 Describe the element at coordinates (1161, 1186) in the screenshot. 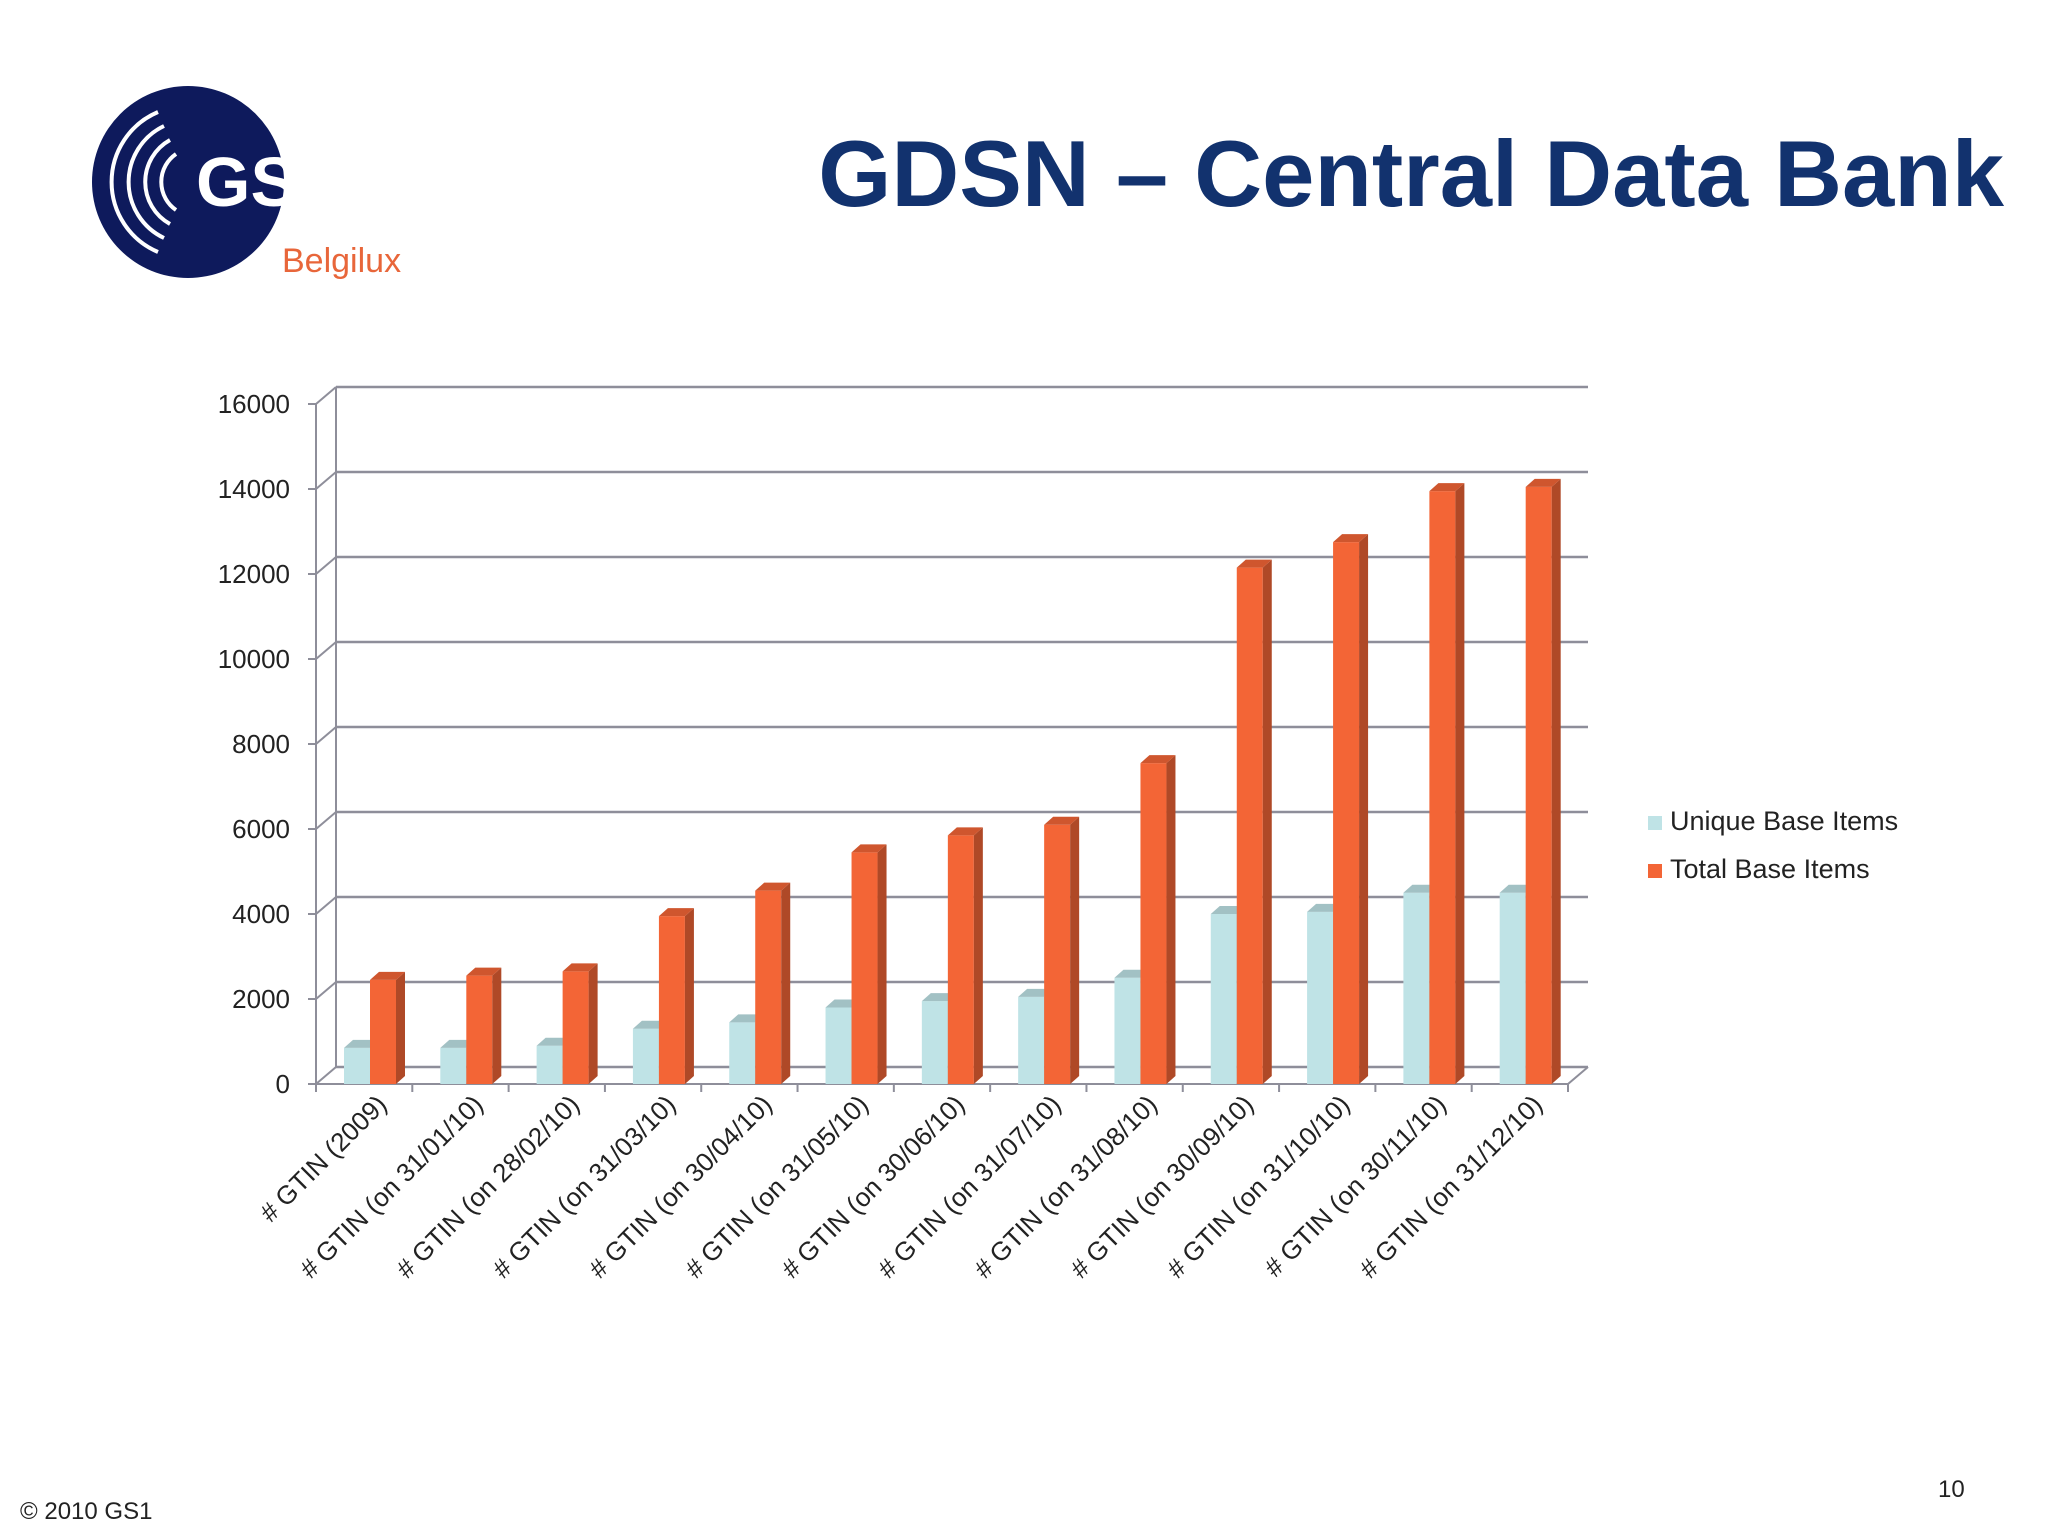

I see `x-tick-label: # GTIN (on 30/09/10)` at that location.